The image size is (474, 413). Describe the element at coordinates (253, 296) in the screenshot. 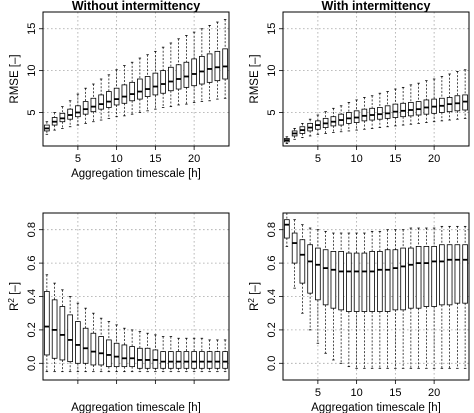

I see `y-axis-label: R2 [–]` at that location.